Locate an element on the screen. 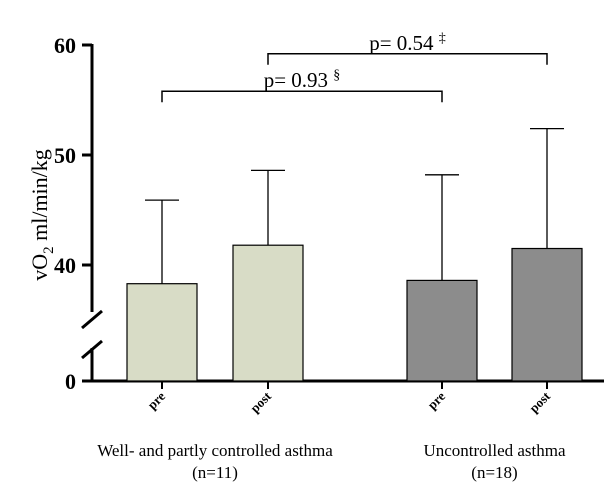 The width and height of the screenshot is (608, 485). group-label-1: Uncontrolled asthma is located at coordinates (494, 450).